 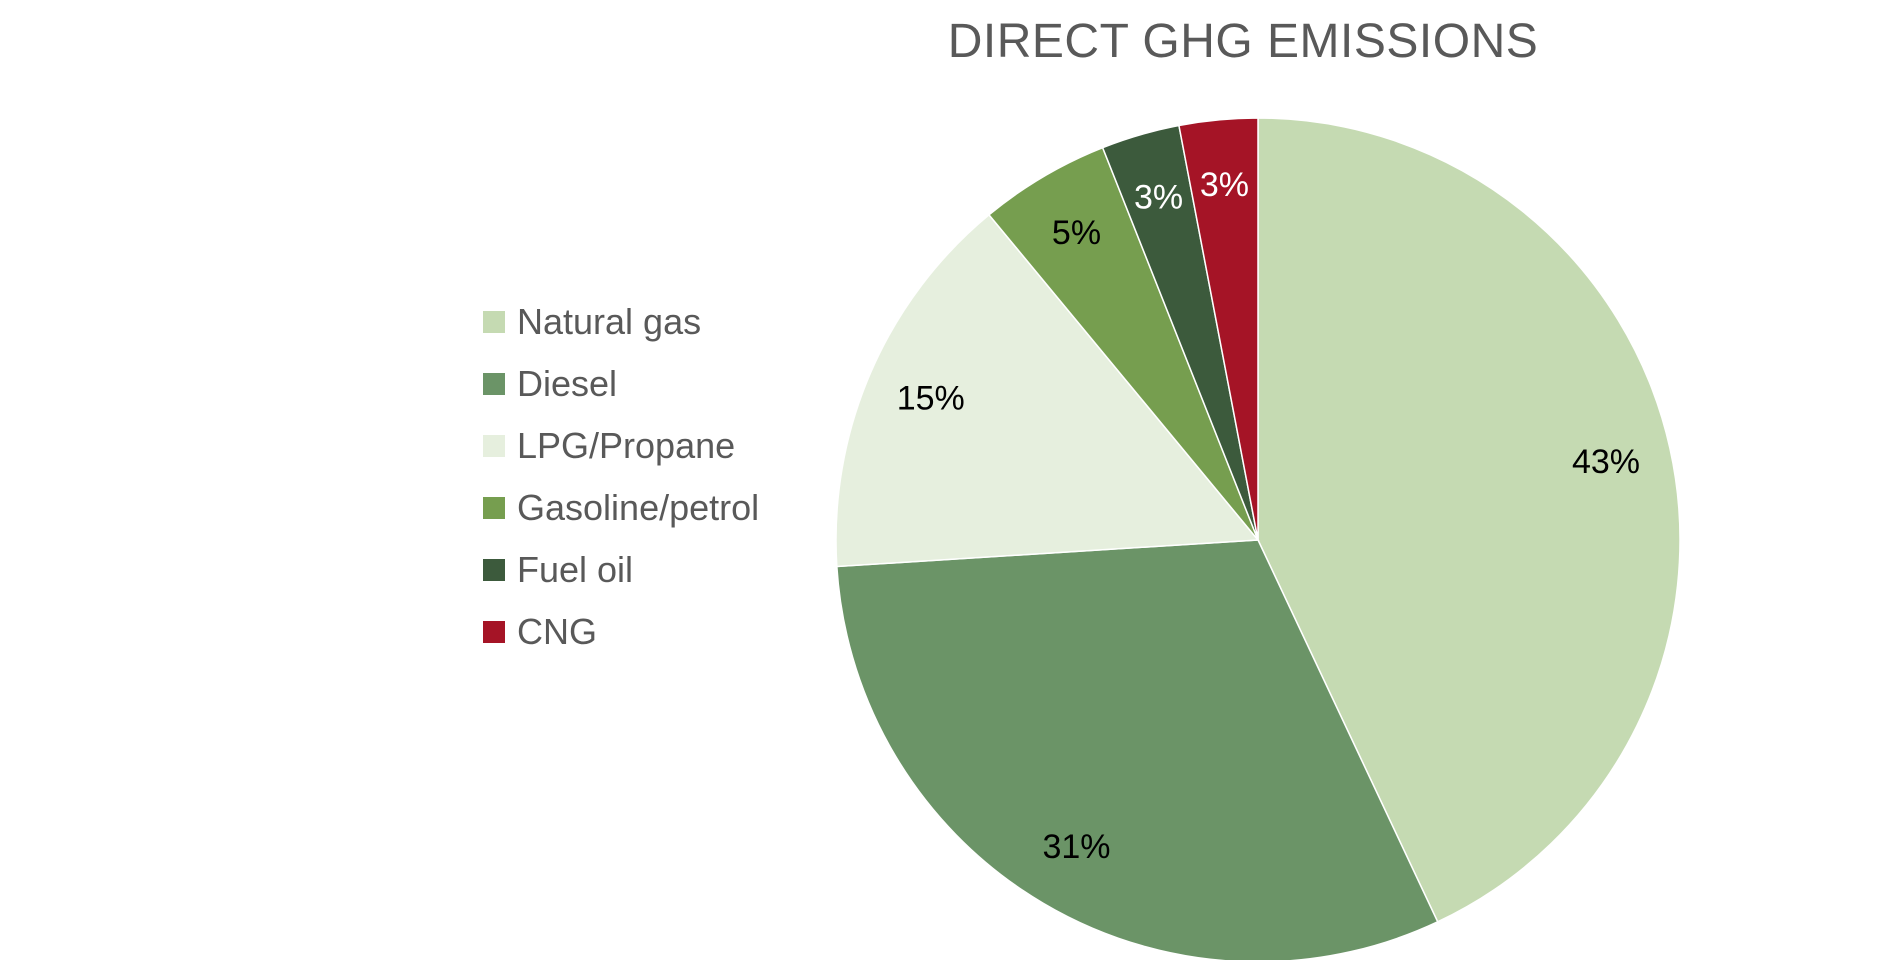 What do you see at coordinates (1606, 462) in the screenshot?
I see `data-label-natural-gas: 43%` at bounding box center [1606, 462].